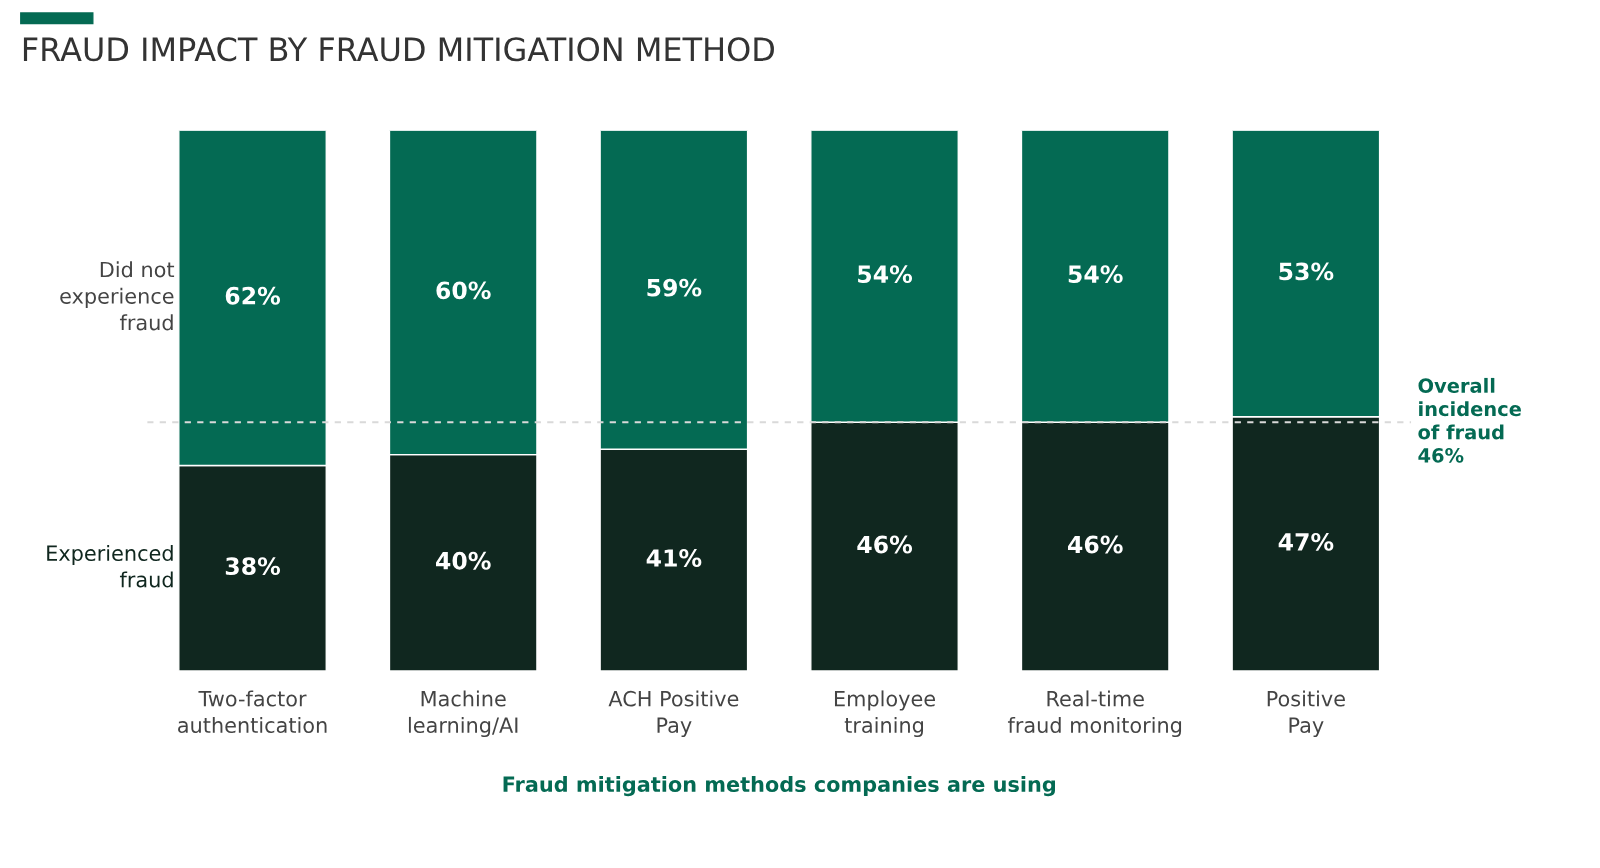 Image resolution: width=1600 pixels, height=868 pixels. Describe the element at coordinates (117, 296) in the screenshot. I see `series-label: Did not experience fraud` at that location.